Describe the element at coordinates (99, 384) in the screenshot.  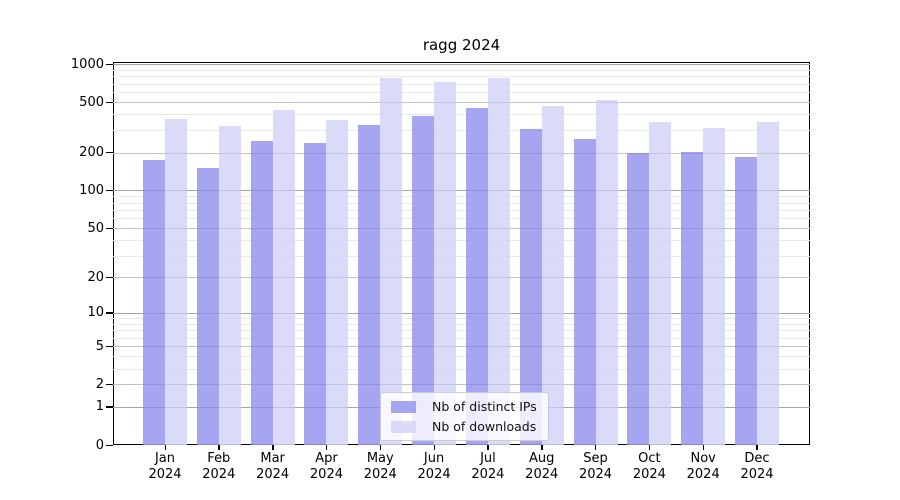
I see `y-tick-label: 2` at that location.